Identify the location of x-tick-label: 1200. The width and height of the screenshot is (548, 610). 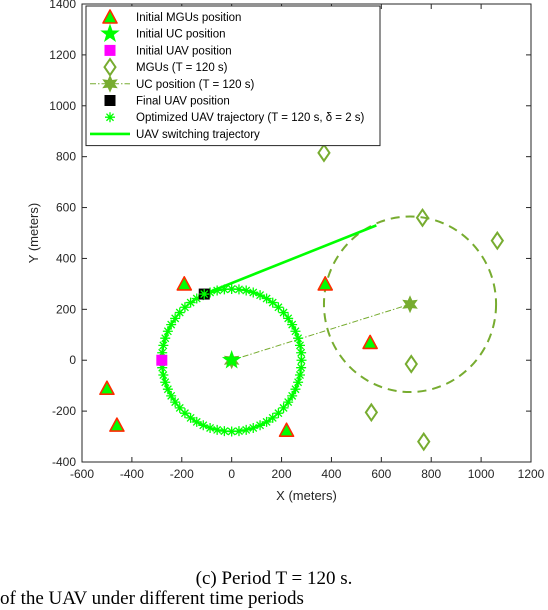
(531, 474).